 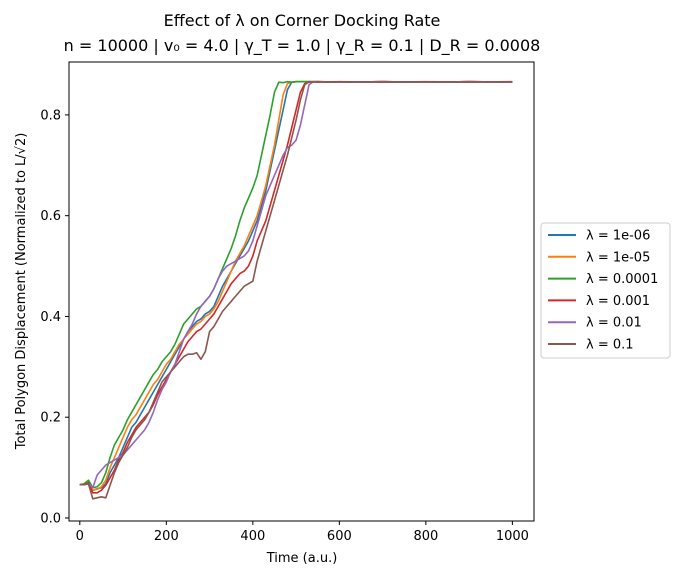 What do you see at coordinates (302, 558) in the screenshot?
I see `x-axis-label: Time (a.u.)` at bounding box center [302, 558].